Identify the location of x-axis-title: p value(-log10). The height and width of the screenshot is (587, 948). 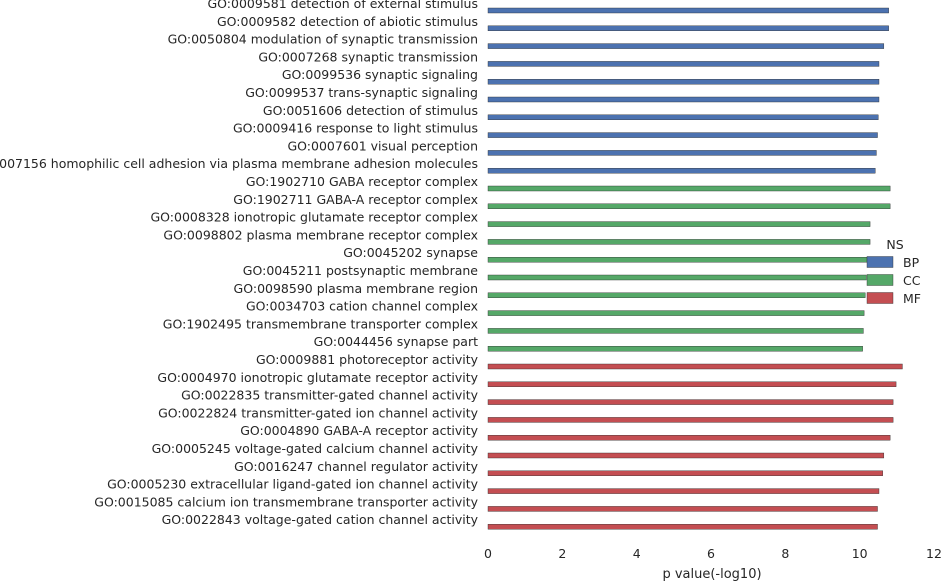
(711, 574).